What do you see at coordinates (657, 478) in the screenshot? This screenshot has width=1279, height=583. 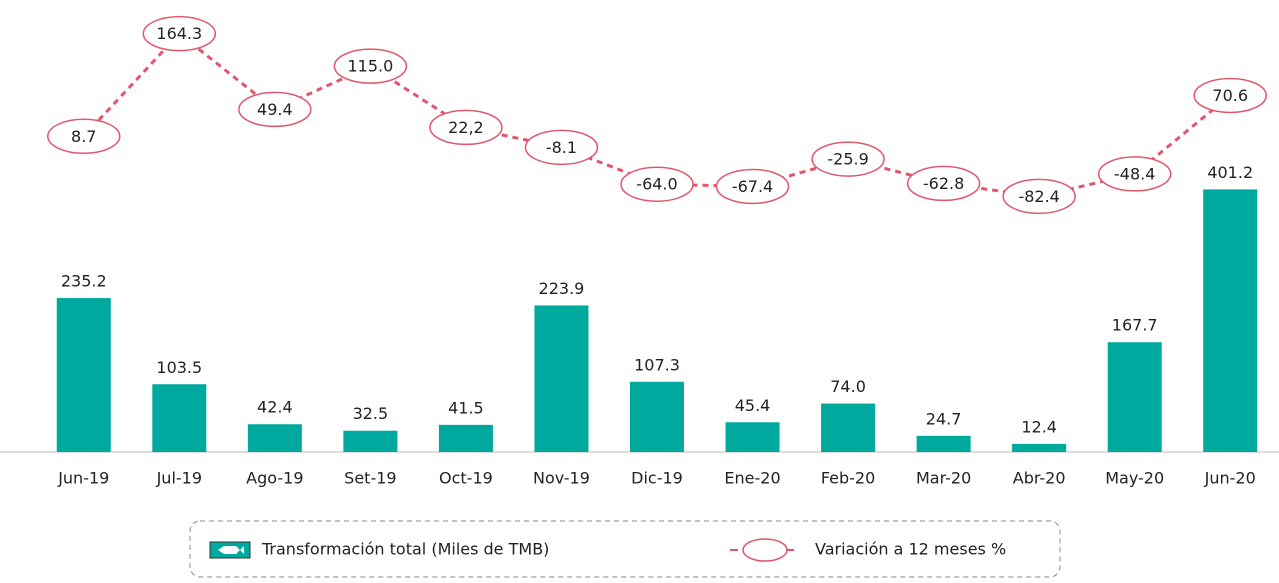 I see `x-tick-label: Dic-19` at bounding box center [657, 478].